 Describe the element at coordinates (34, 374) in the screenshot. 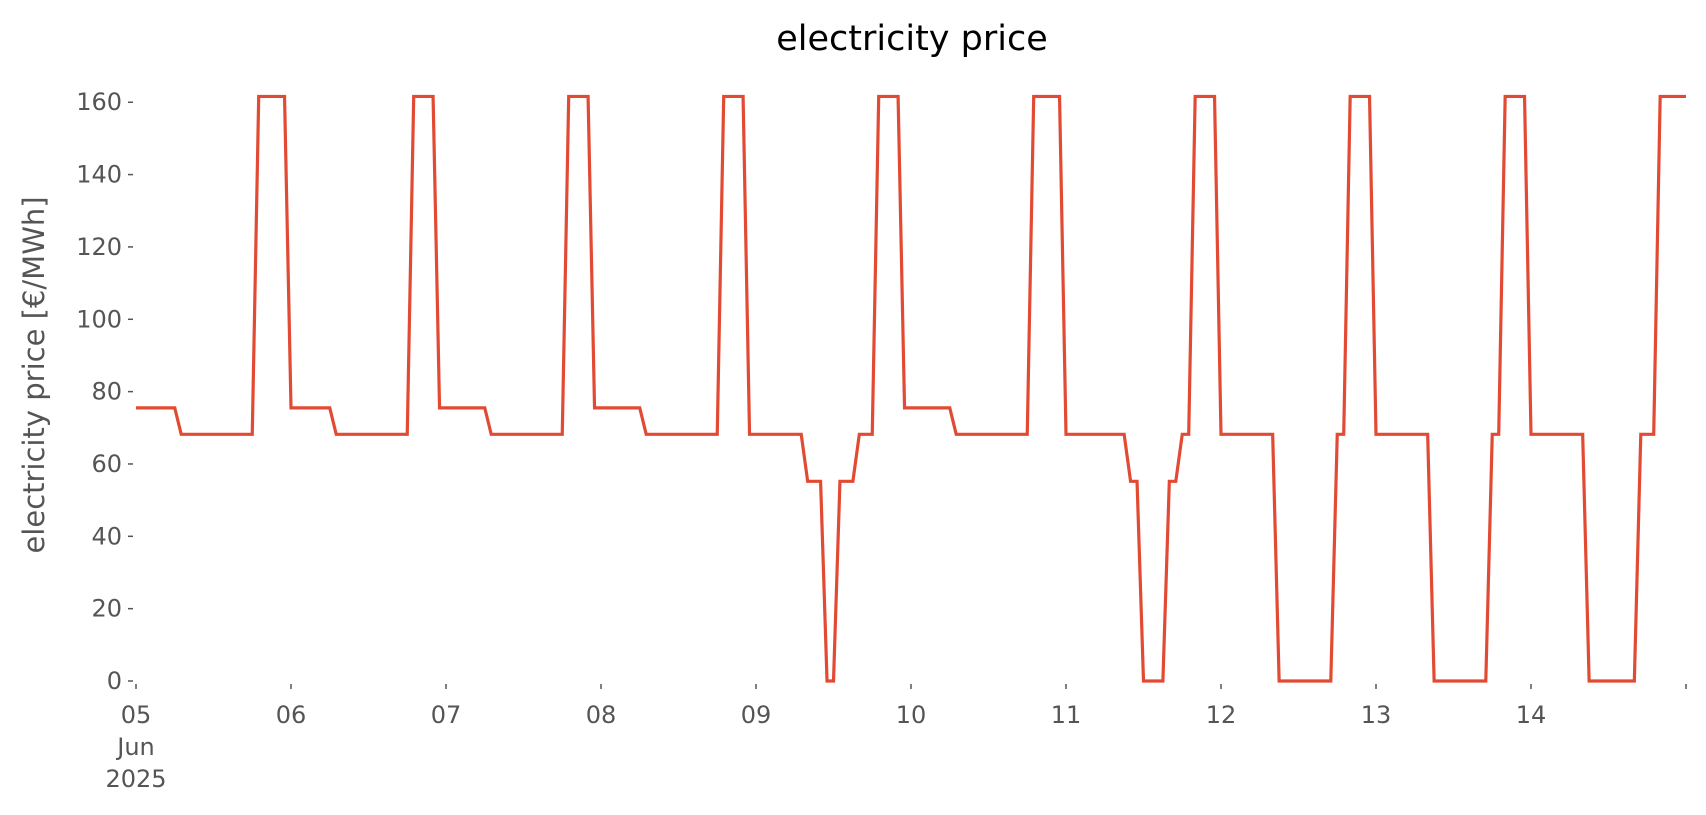

I see `y-axis-label: electricity price [€/MWh]` at that location.